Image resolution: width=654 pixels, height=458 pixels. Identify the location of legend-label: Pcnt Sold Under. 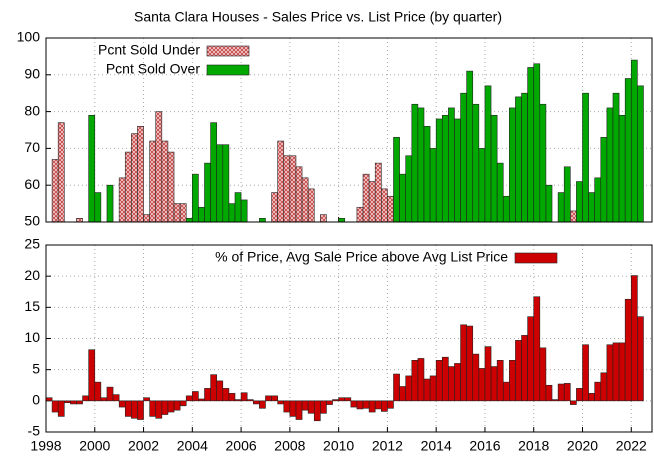
(149, 50).